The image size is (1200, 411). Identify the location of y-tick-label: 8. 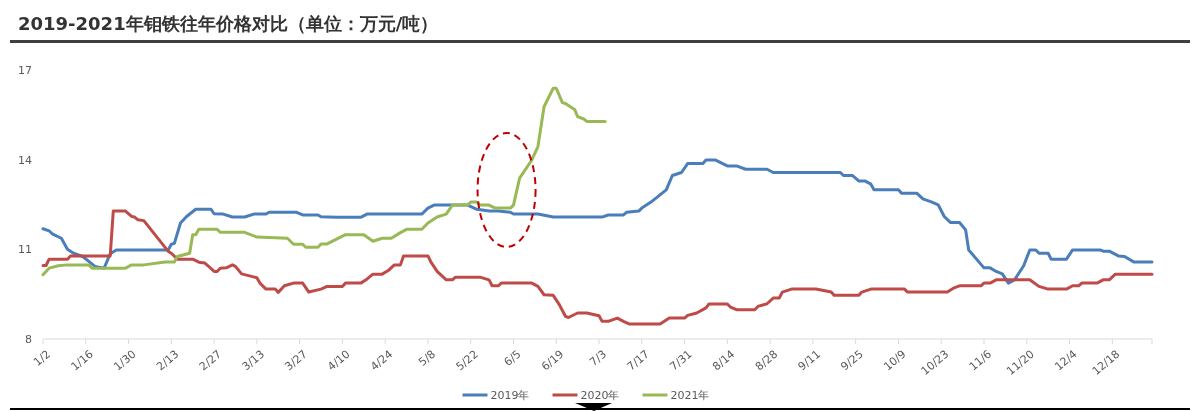
(28, 339).